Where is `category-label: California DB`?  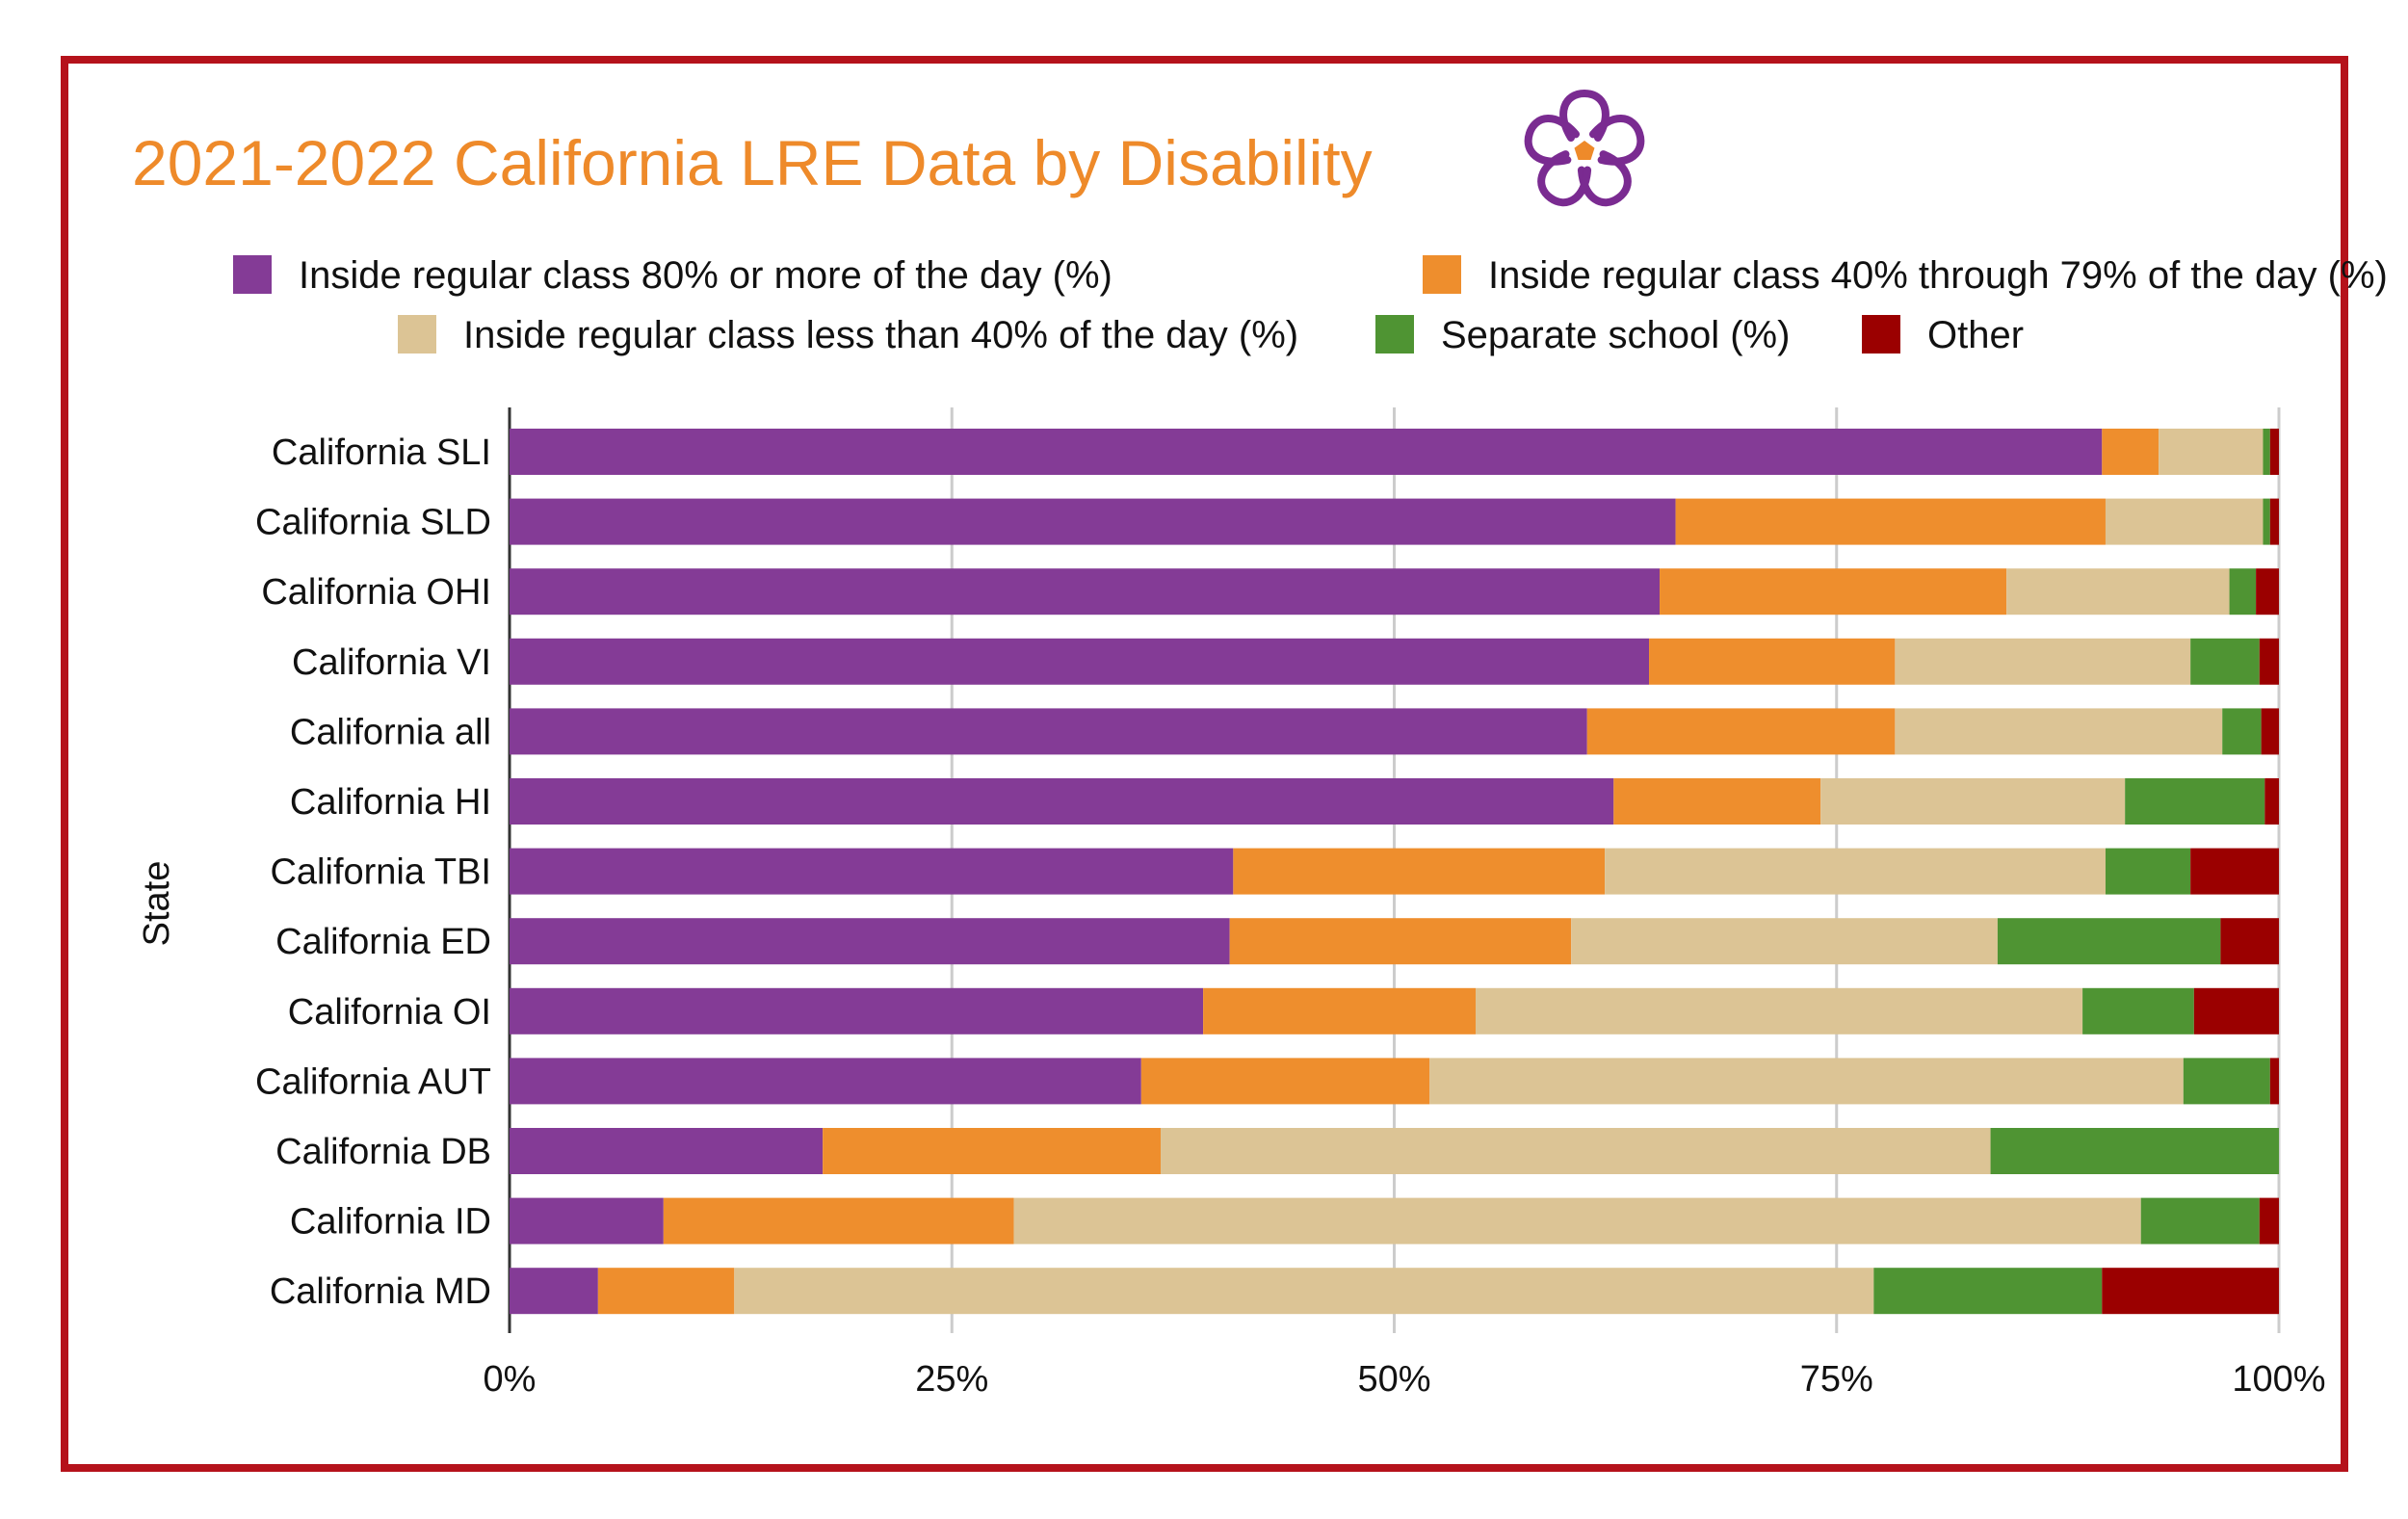
category-label: California DB is located at coordinates (383, 1152).